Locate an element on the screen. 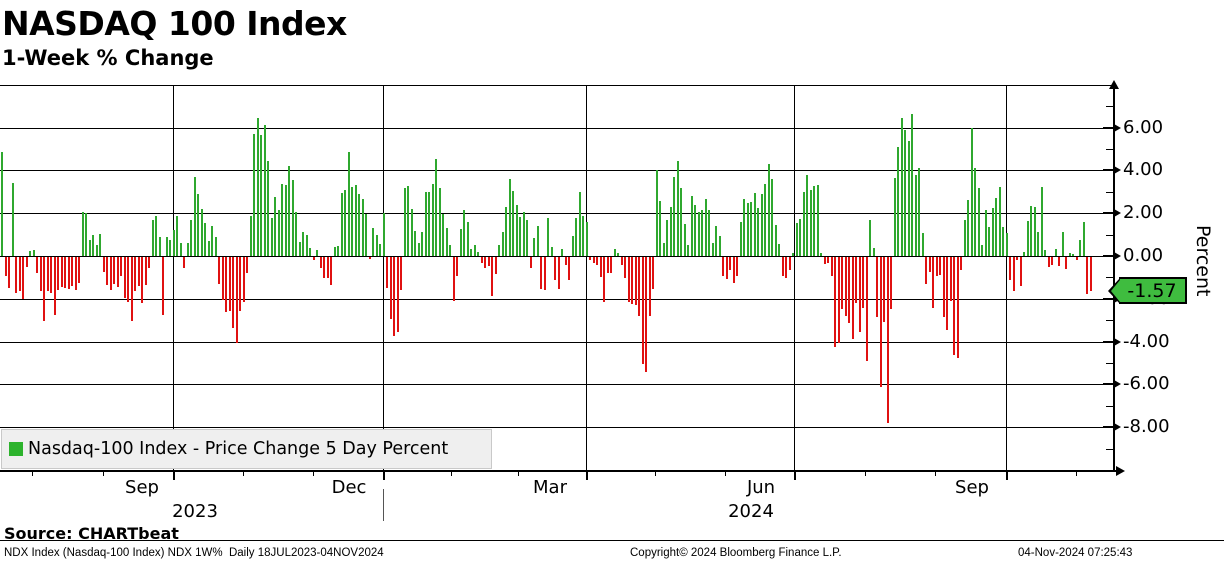 This screenshot has width=1224, height=566. x-axis is located at coordinates (560, 471).